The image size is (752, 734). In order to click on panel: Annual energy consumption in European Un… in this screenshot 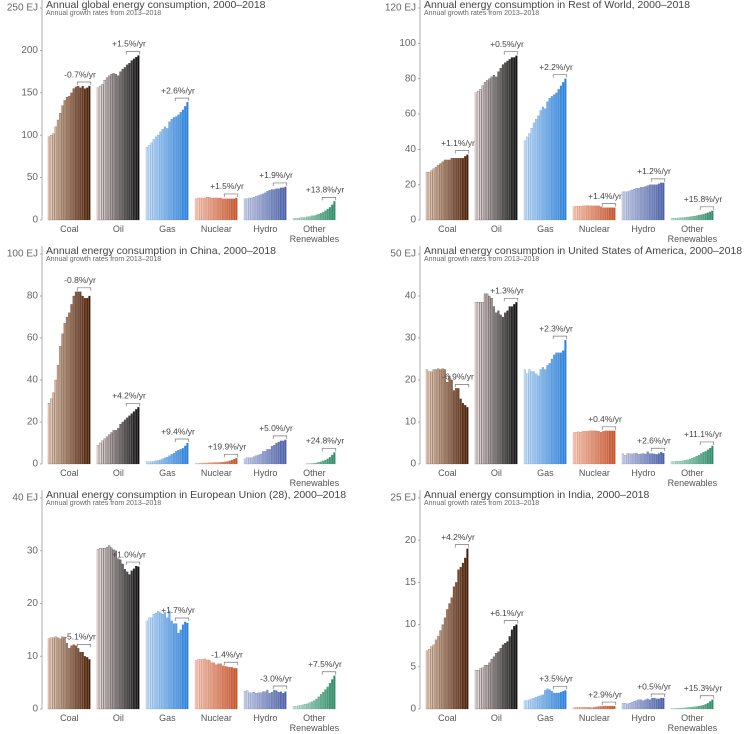, I will do `click(179, 611)`.